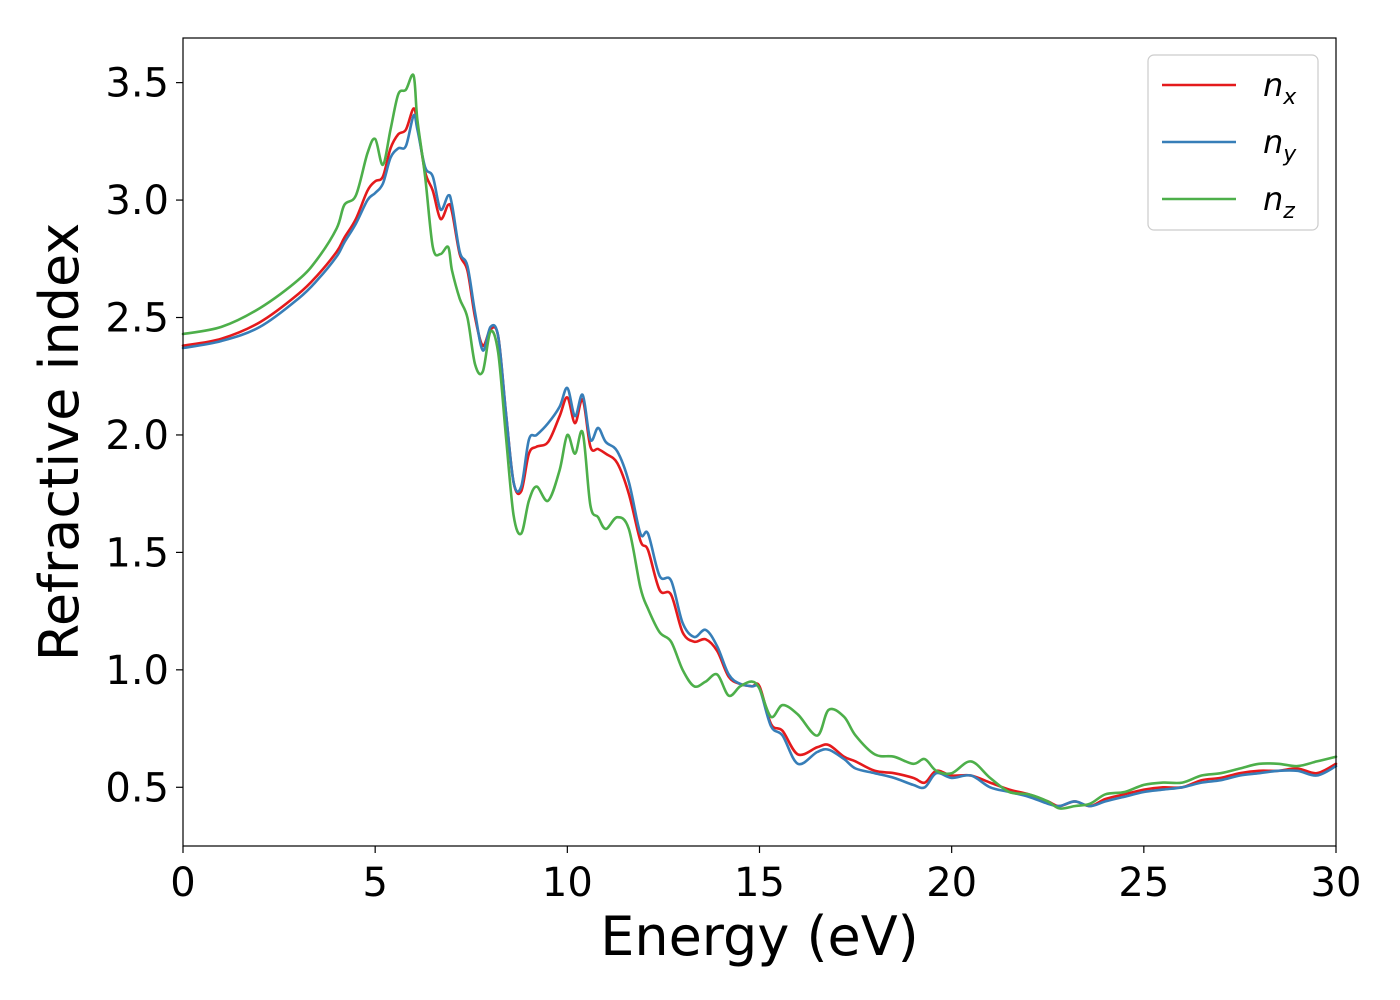 This screenshot has width=1400, height=1000. I want to click on y-axis-title: Refractive index, so click(59, 442).